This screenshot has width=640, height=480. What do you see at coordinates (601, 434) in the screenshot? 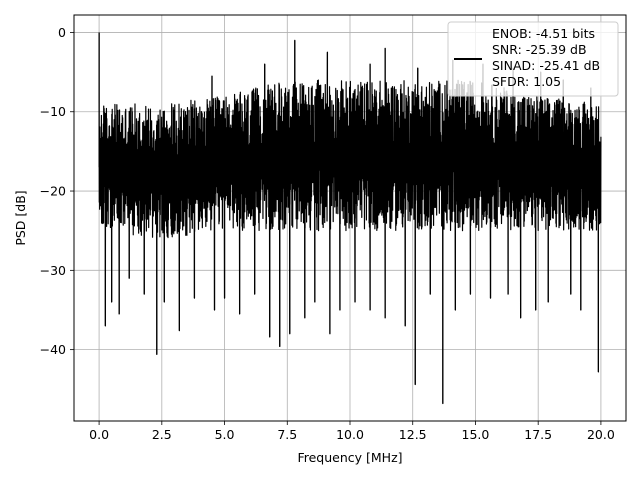
I see `x-tick-label: 20.0` at bounding box center [601, 434].